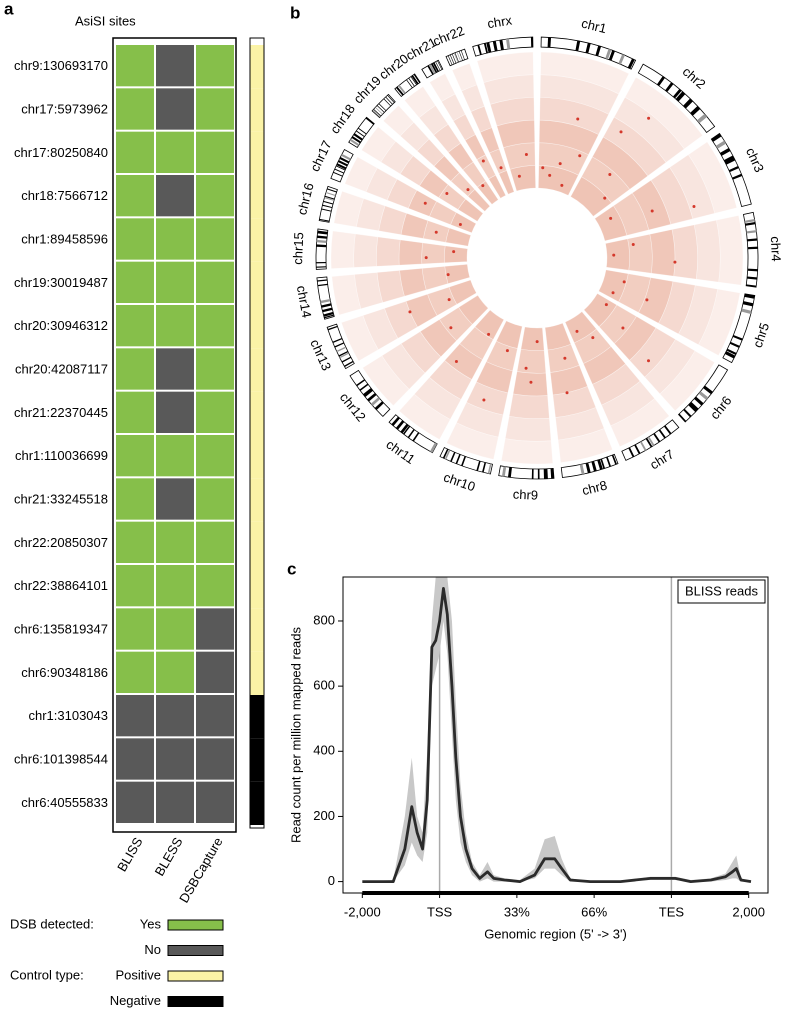 Image resolution: width=788 pixels, height=1011 pixels. Describe the element at coordinates (440, 911) in the screenshot. I see `x-tick-label: TSS` at that location.